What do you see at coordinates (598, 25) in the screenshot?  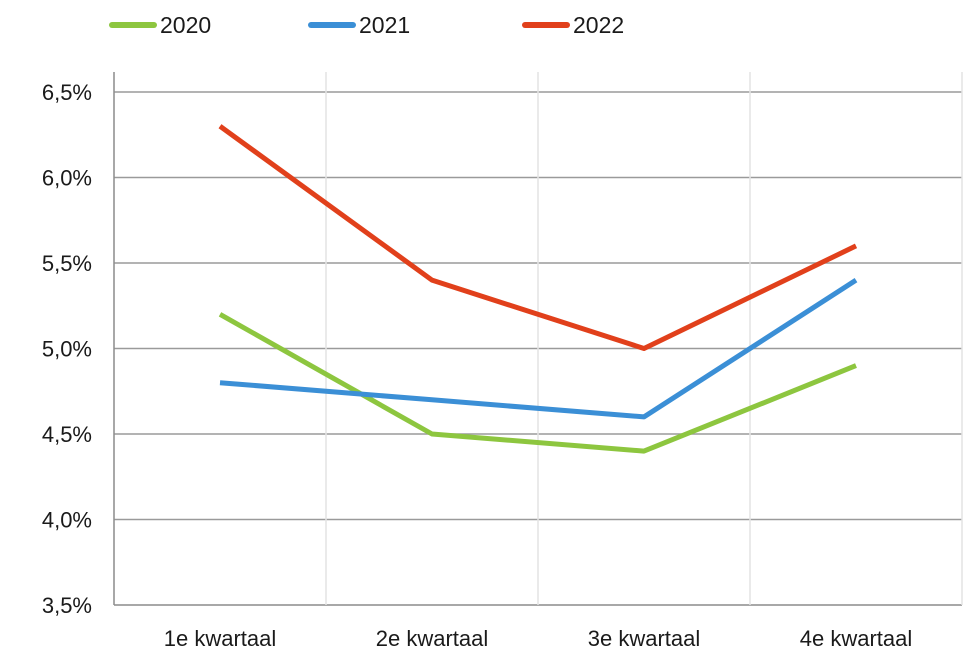 I see `legend-label-2022: 2022` at bounding box center [598, 25].